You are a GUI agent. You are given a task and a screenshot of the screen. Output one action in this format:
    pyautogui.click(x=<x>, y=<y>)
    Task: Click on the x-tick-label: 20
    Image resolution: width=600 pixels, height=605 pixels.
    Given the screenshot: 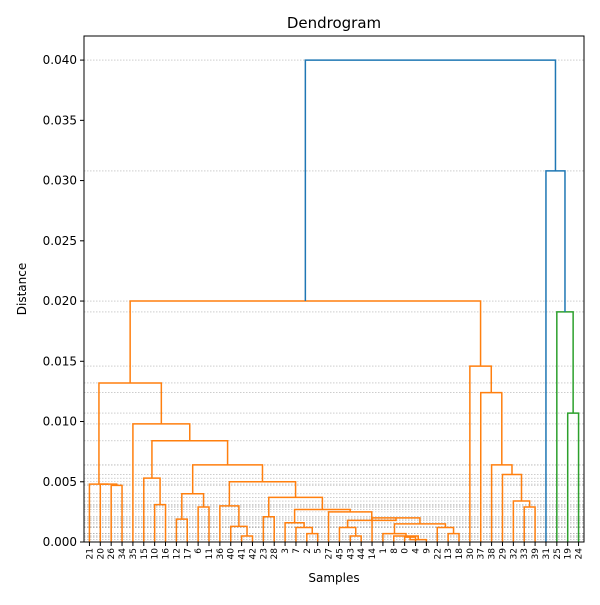 What is the action you would take?
    pyautogui.click(x=101, y=554)
    